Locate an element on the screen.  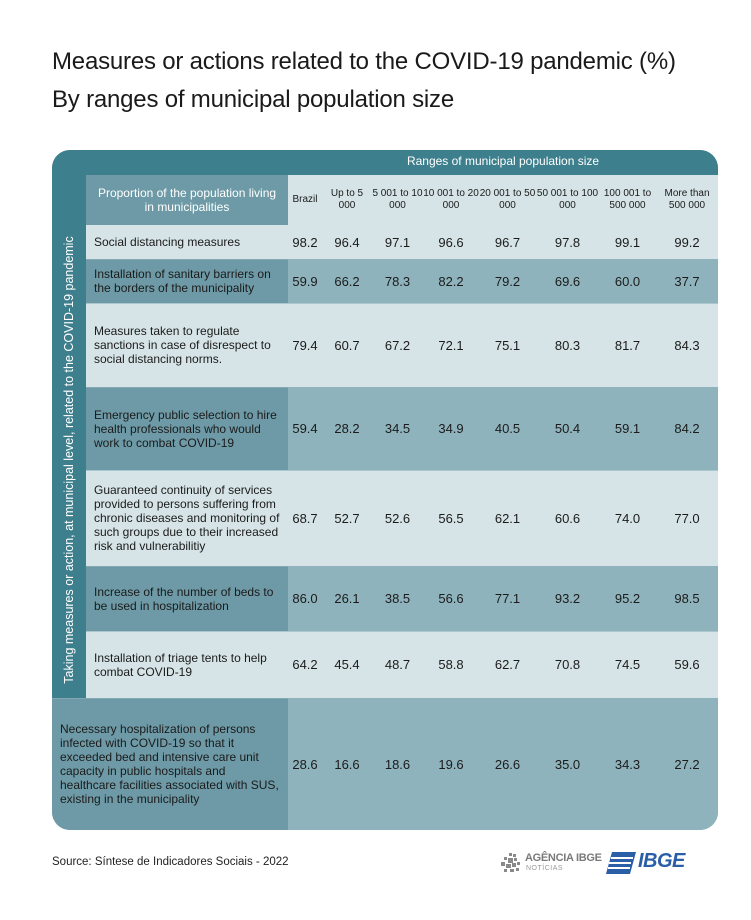
cell-value: 77.1 is located at coordinates (507, 598).